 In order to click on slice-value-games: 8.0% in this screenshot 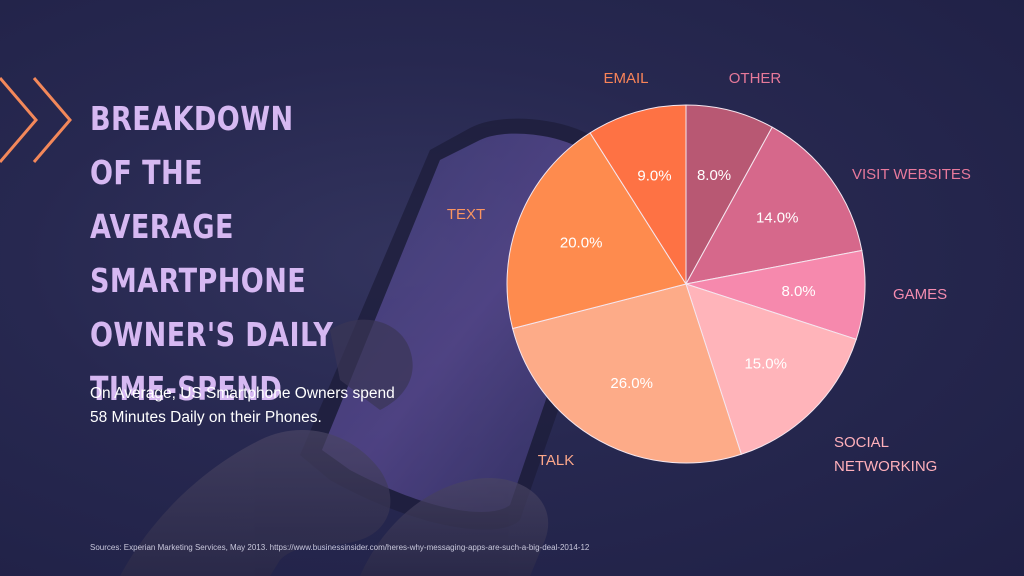, I will do `click(798, 291)`.